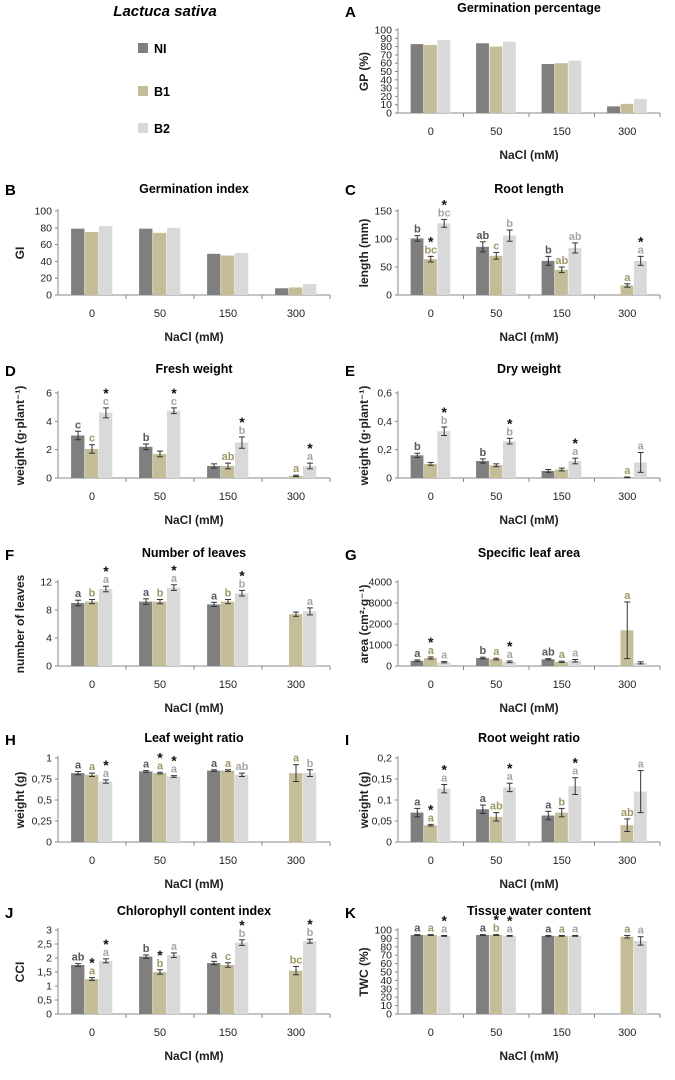 The image size is (675, 1080). I want to click on y-axis-label: length (mm), so click(364, 253).